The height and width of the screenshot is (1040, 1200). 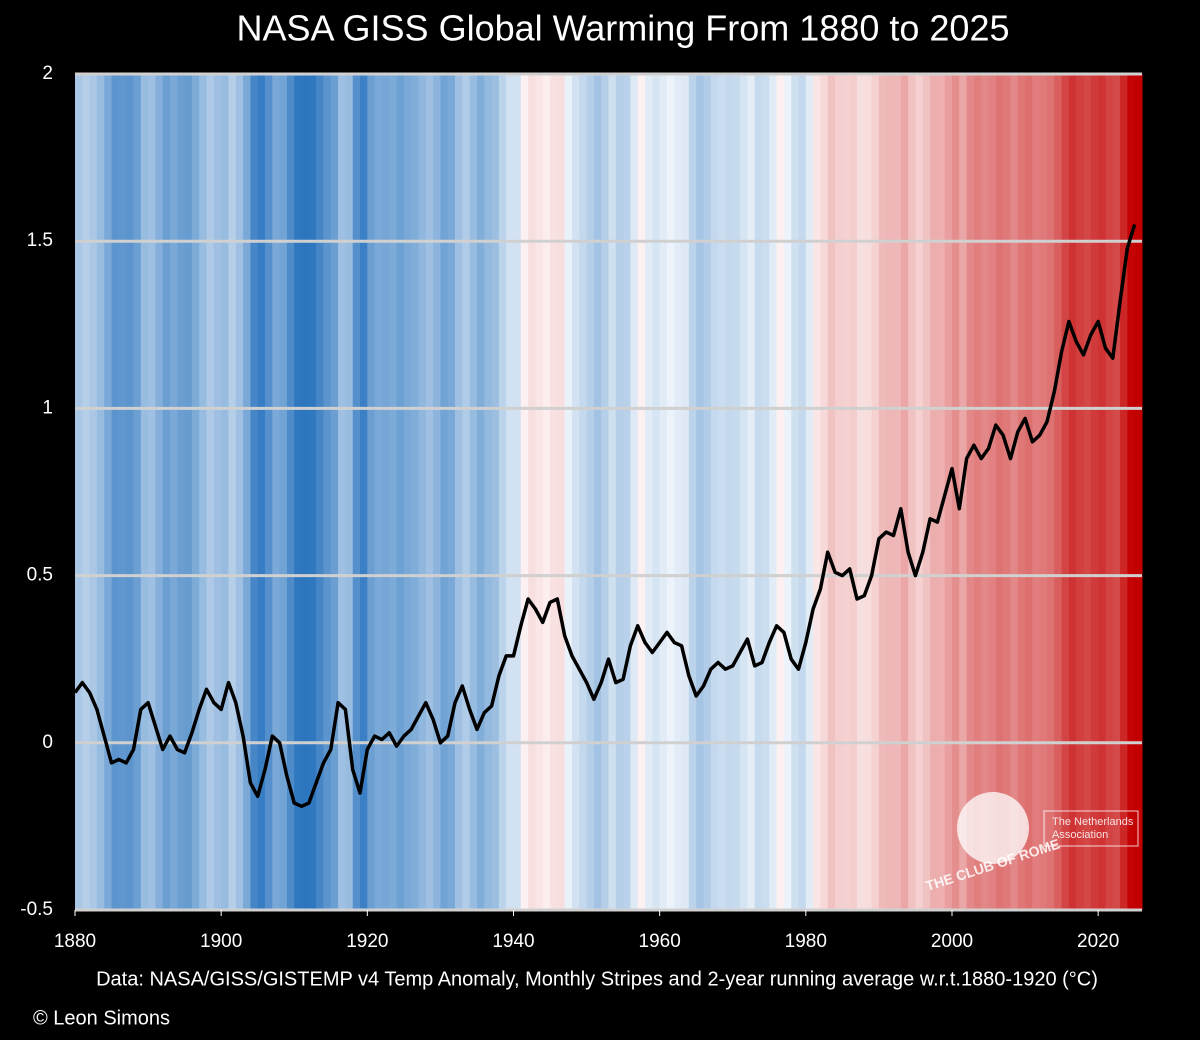 What do you see at coordinates (221, 941) in the screenshot?
I see `x-tick-label: 1900` at bounding box center [221, 941].